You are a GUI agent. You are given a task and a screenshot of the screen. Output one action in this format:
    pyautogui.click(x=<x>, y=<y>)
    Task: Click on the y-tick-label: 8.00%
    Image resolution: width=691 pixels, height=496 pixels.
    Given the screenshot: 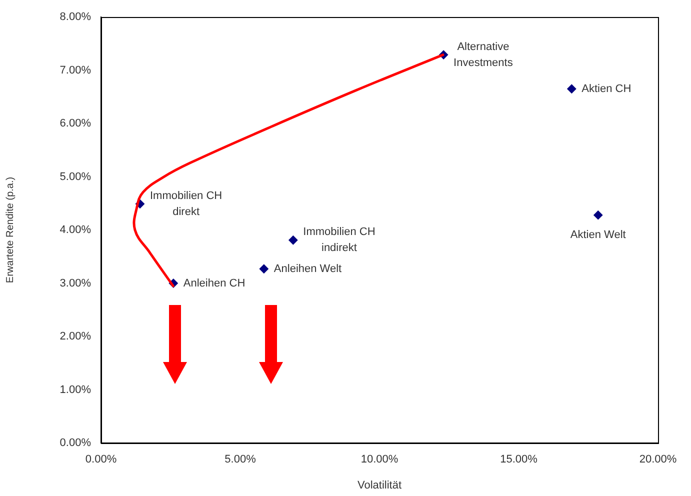 What is the action you would take?
    pyautogui.click(x=76, y=17)
    